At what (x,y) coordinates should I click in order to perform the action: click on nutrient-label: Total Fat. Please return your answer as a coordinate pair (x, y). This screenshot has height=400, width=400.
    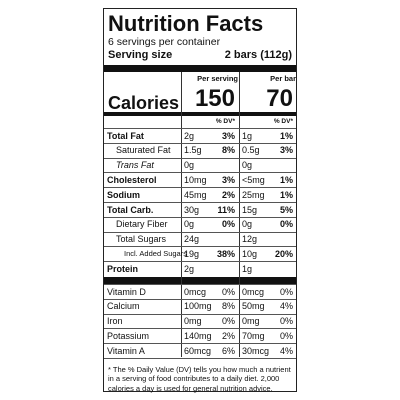
    Looking at the image, I should click on (125, 135).